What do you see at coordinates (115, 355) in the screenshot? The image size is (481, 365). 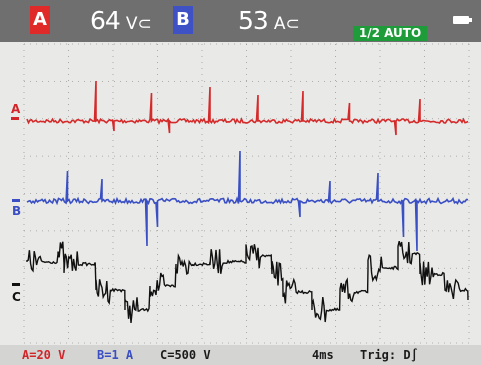 I see `channel-b-scale: B=1 A` at bounding box center [115, 355].